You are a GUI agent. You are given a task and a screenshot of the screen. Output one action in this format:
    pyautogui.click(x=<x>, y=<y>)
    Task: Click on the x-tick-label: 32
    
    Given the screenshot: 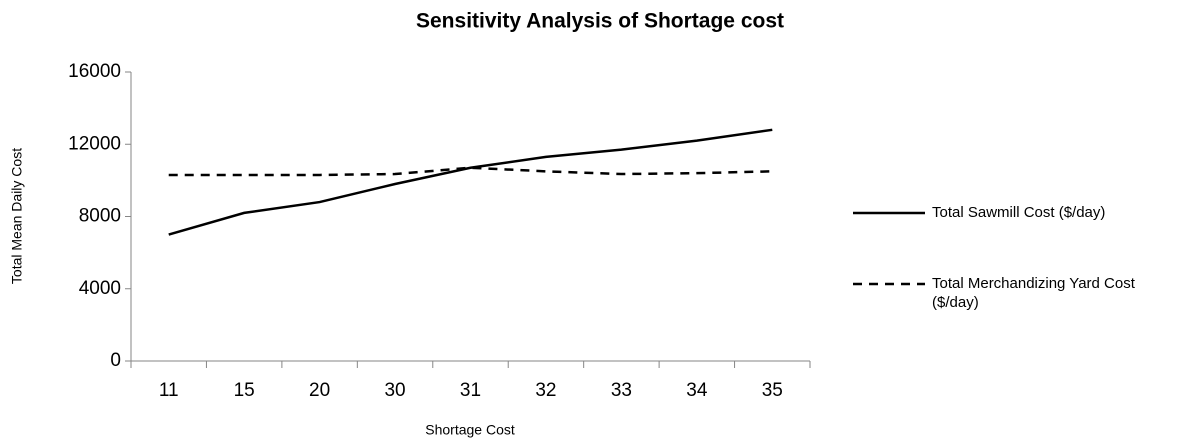 What is the action you would take?
    pyautogui.click(x=545, y=390)
    